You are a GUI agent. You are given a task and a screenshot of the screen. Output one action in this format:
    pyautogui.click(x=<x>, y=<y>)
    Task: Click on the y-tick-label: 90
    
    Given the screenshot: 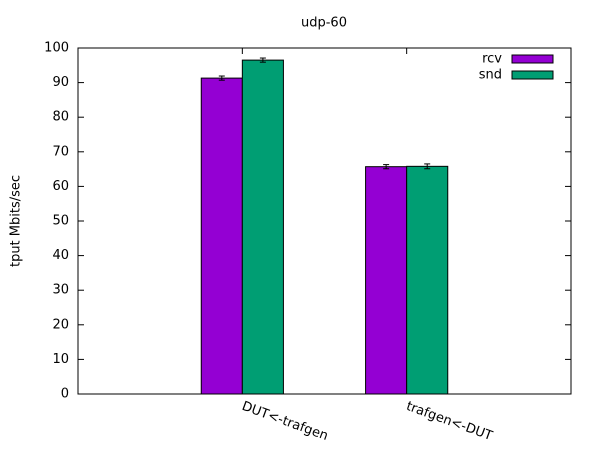 What is the action you would take?
    pyautogui.click(x=60, y=82)
    